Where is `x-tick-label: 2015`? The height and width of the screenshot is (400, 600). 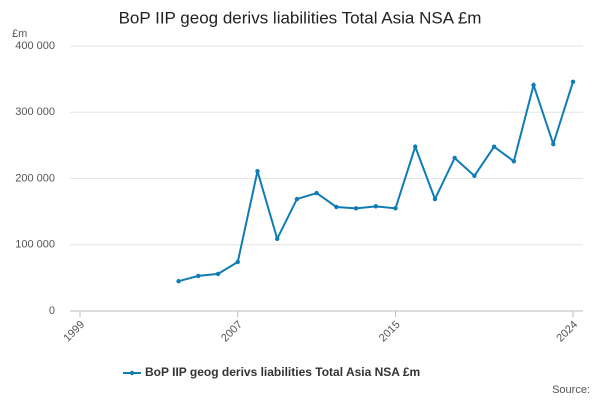
x-tick-label: 2015 is located at coordinates (390, 332).